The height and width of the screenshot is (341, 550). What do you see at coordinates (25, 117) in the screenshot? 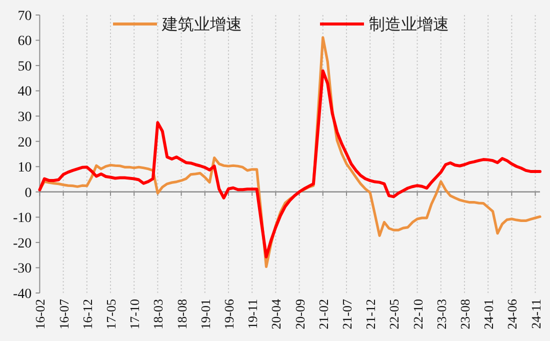
I see `y-tick-label: 30` at bounding box center [25, 117].